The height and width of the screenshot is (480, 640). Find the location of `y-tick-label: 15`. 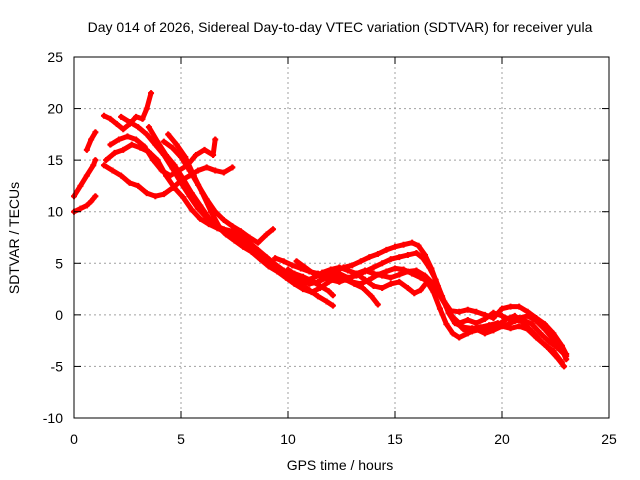

y-tick-label: 15 is located at coordinates (55, 160).